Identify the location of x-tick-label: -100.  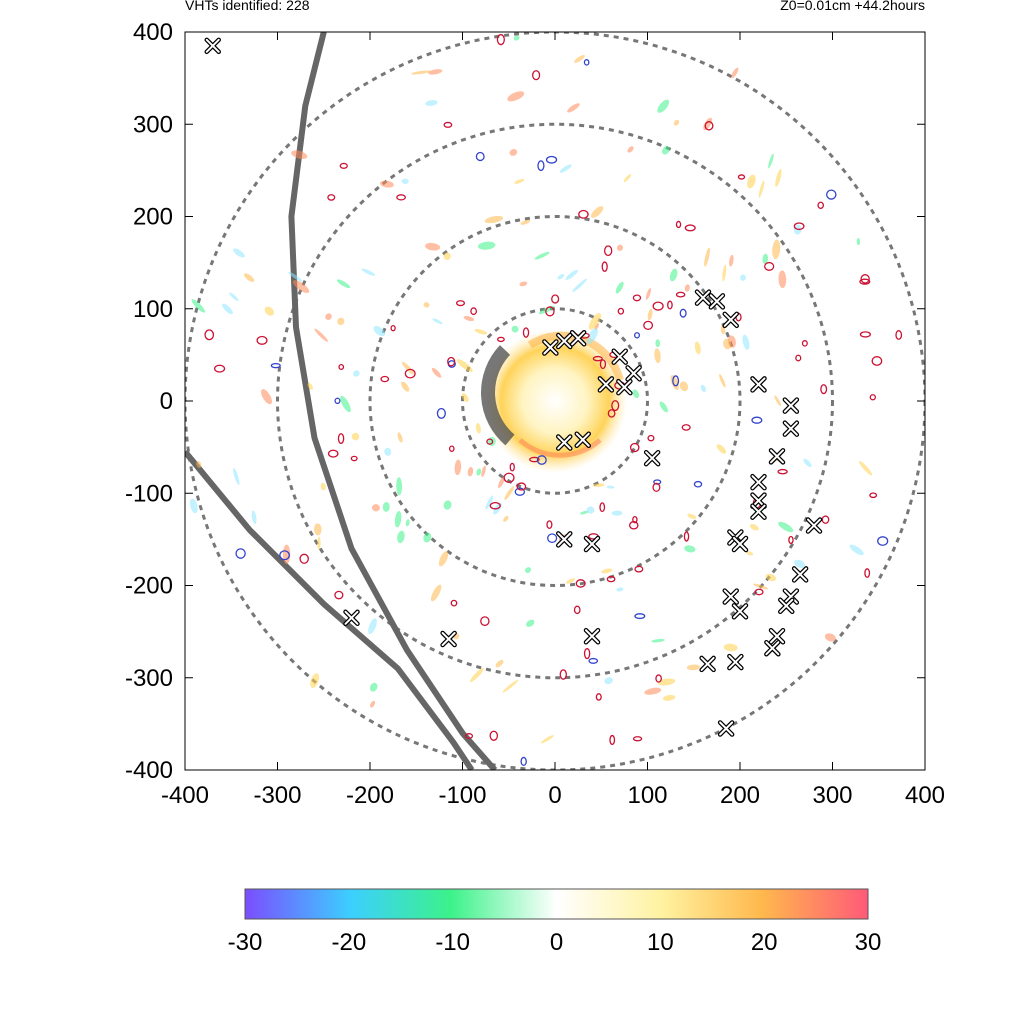
(462, 795).